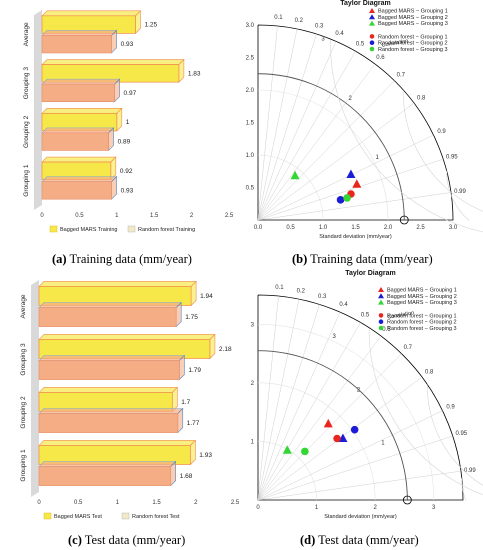 This screenshot has width=483, height=550. Describe the element at coordinates (205, 455) in the screenshot. I see `data-label: 1.93` at that location.